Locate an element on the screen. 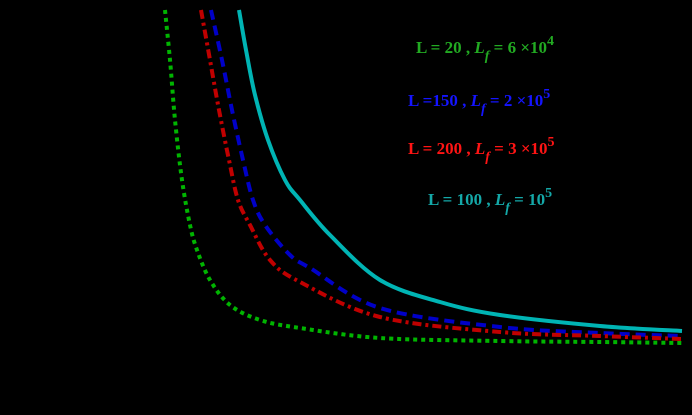 The image size is (692, 415). legend-exponent: 4 is located at coordinates (551, 41).